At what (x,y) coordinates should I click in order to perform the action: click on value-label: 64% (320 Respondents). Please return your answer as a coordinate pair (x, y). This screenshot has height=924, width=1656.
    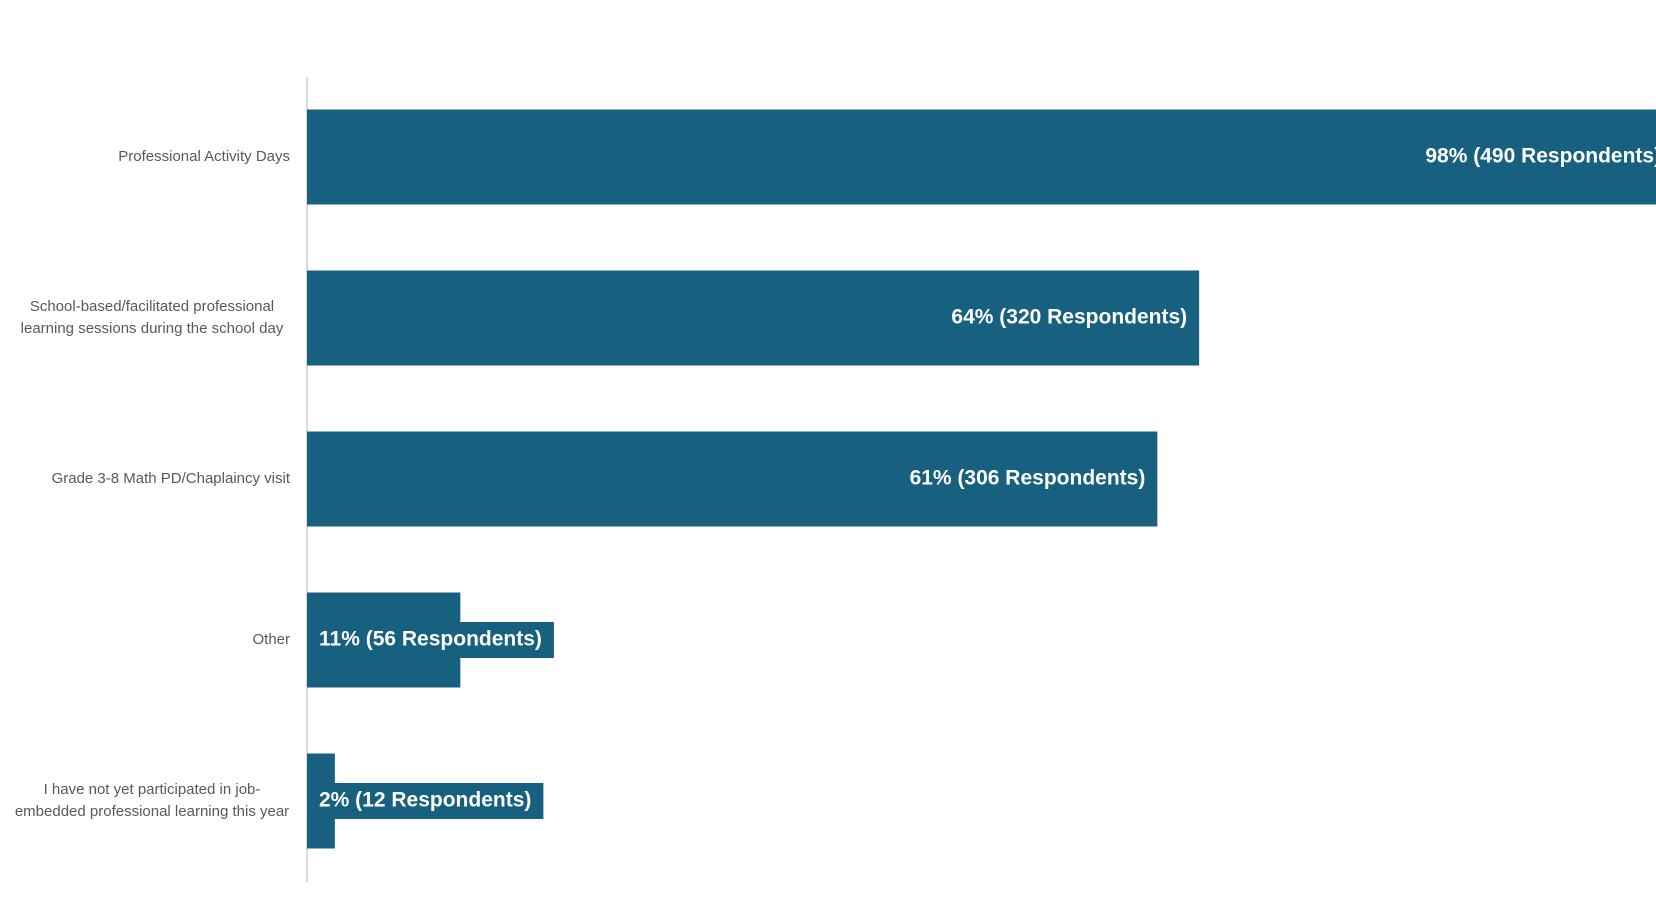
    Looking at the image, I should click on (1069, 317).